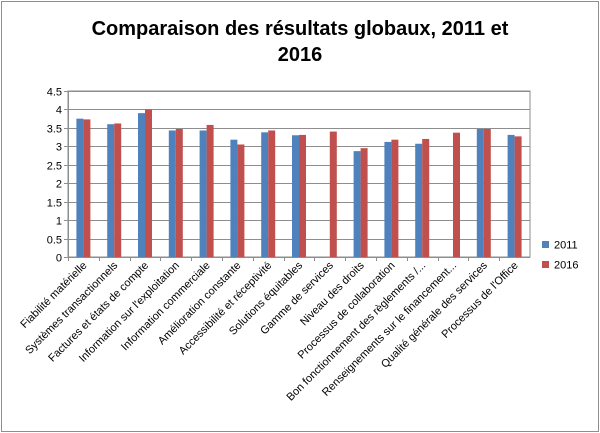 This screenshot has height=433, width=600. What do you see at coordinates (59, 259) in the screenshot?
I see `y-tick-label: 0` at bounding box center [59, 259].